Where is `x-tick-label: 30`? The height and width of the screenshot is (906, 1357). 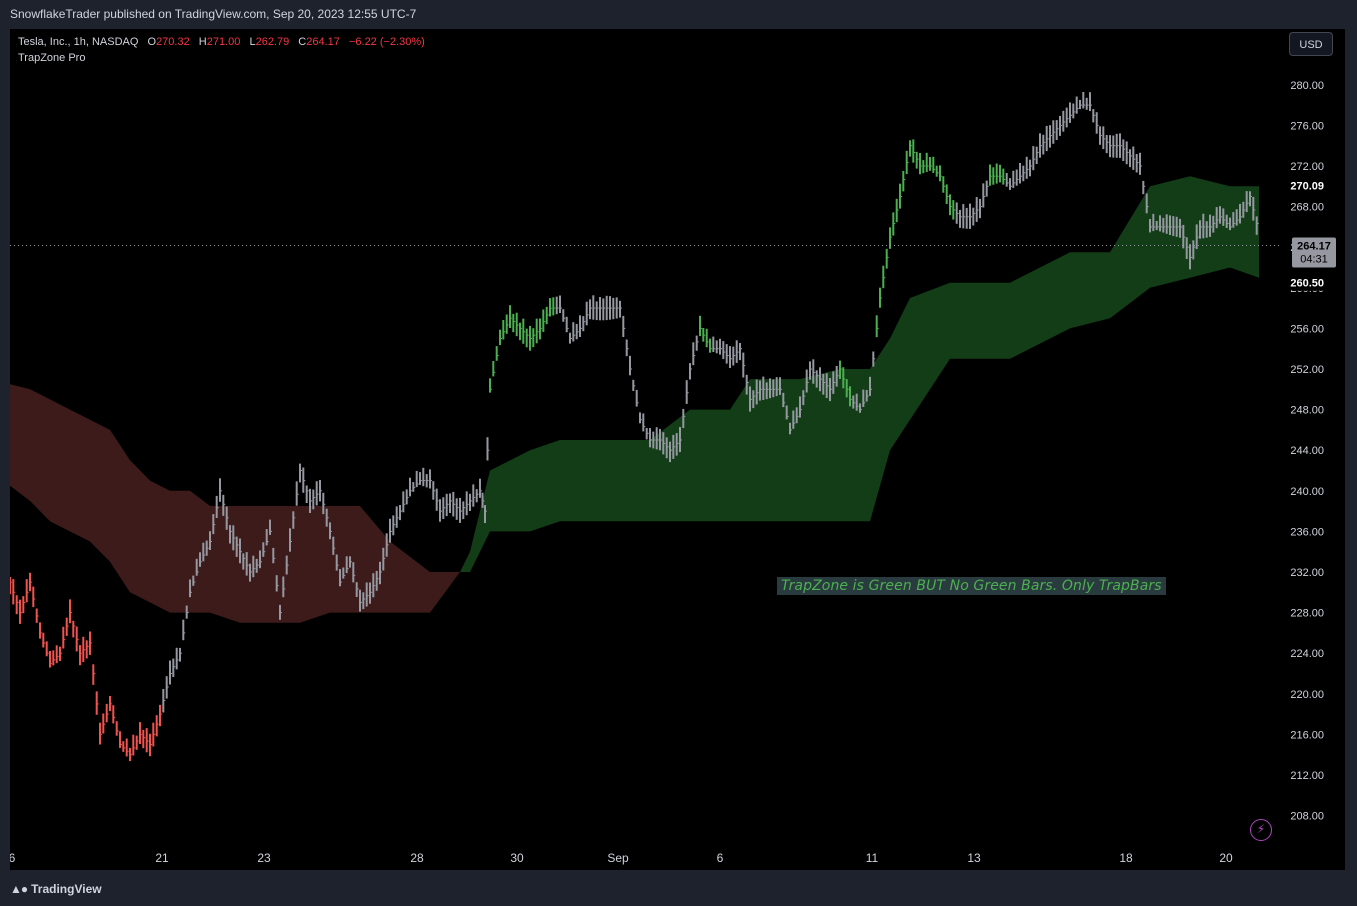 x-tick-label: 30 is located at coordinates (517, 858).